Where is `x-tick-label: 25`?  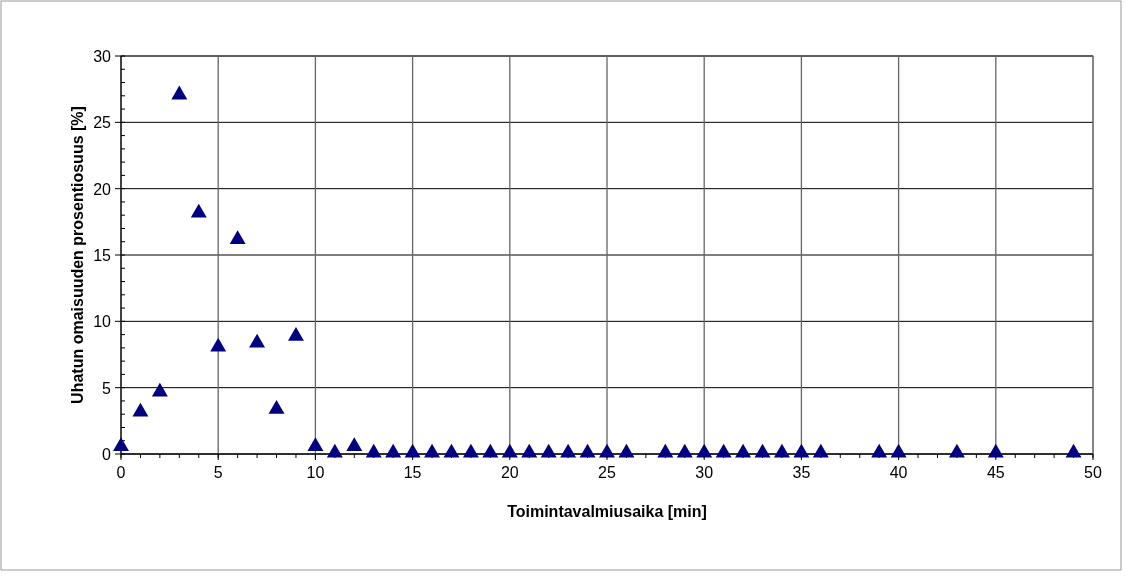 x-tick-label: 25 is located at coordinates (607, 472).